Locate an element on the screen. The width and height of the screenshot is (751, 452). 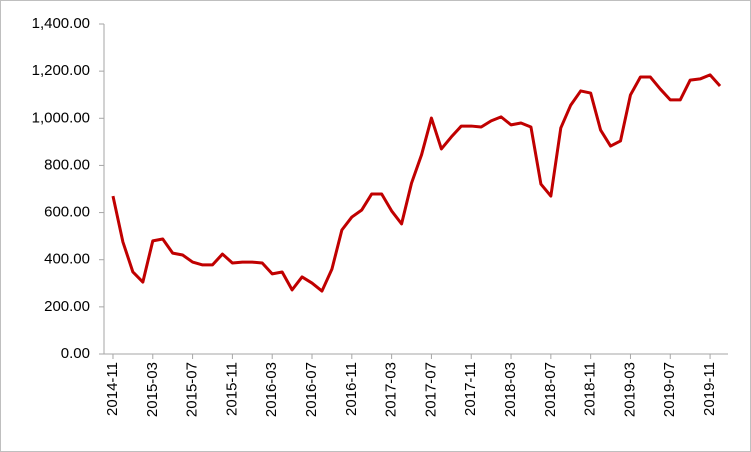
x-tick-label: 2015-03 is located at coordinates (152, 389).